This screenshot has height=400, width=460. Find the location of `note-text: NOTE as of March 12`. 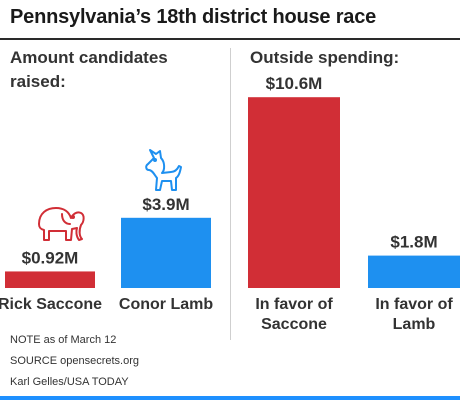

note-text: NOTE as of March 12 is located at coordinates (63, 340).